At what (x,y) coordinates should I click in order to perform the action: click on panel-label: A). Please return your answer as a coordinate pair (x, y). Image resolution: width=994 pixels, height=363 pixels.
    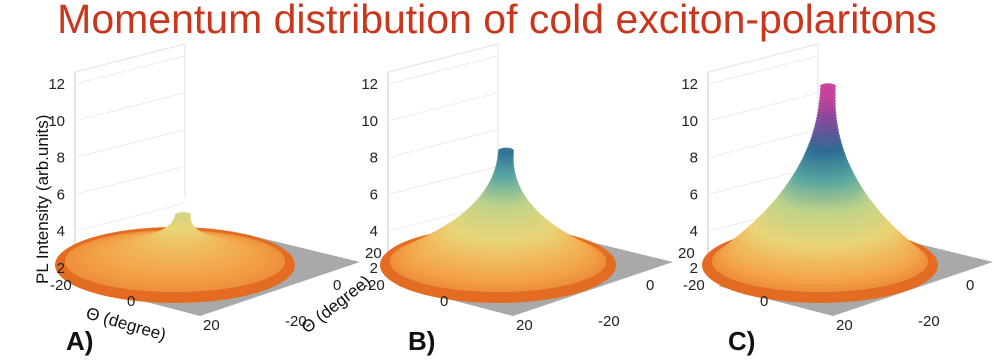
    Looking at the image, I should click on (79, 341).